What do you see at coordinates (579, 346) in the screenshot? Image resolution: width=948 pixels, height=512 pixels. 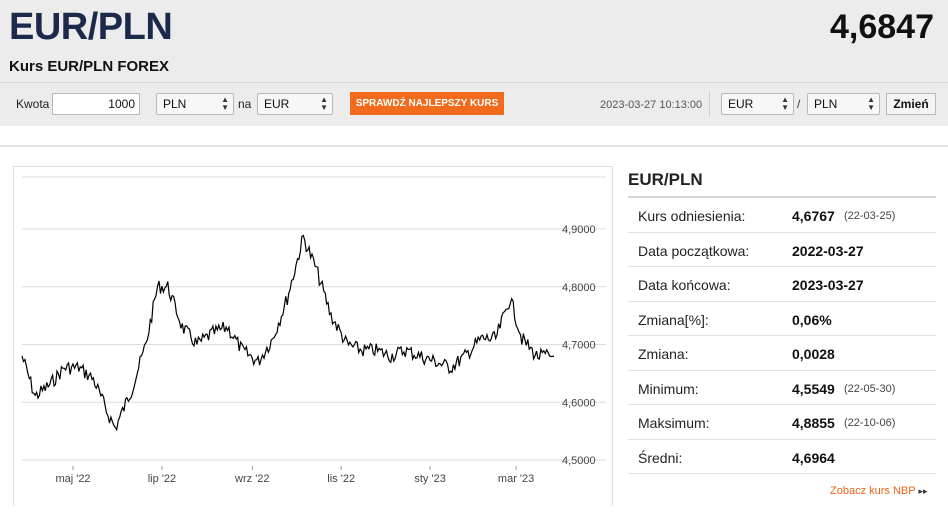 I see `y-tick-label: 4,7000` at bounding box center [579, 346].